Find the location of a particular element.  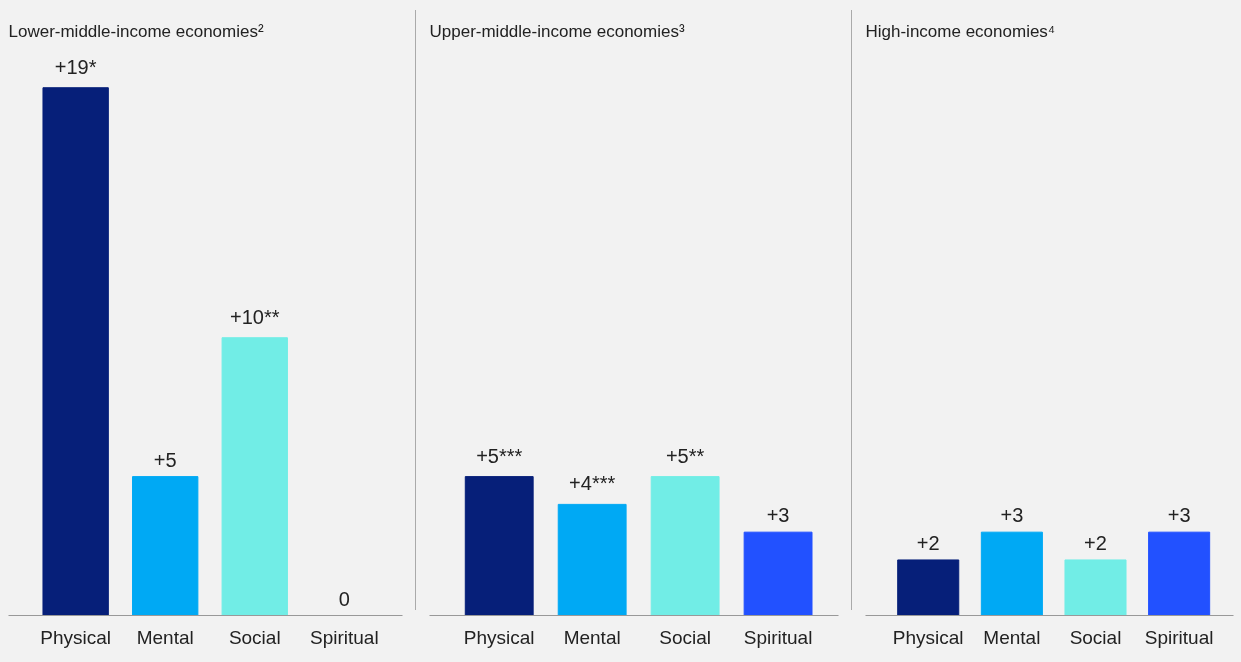

data-label: +19* is located at coordinates (75, 66).